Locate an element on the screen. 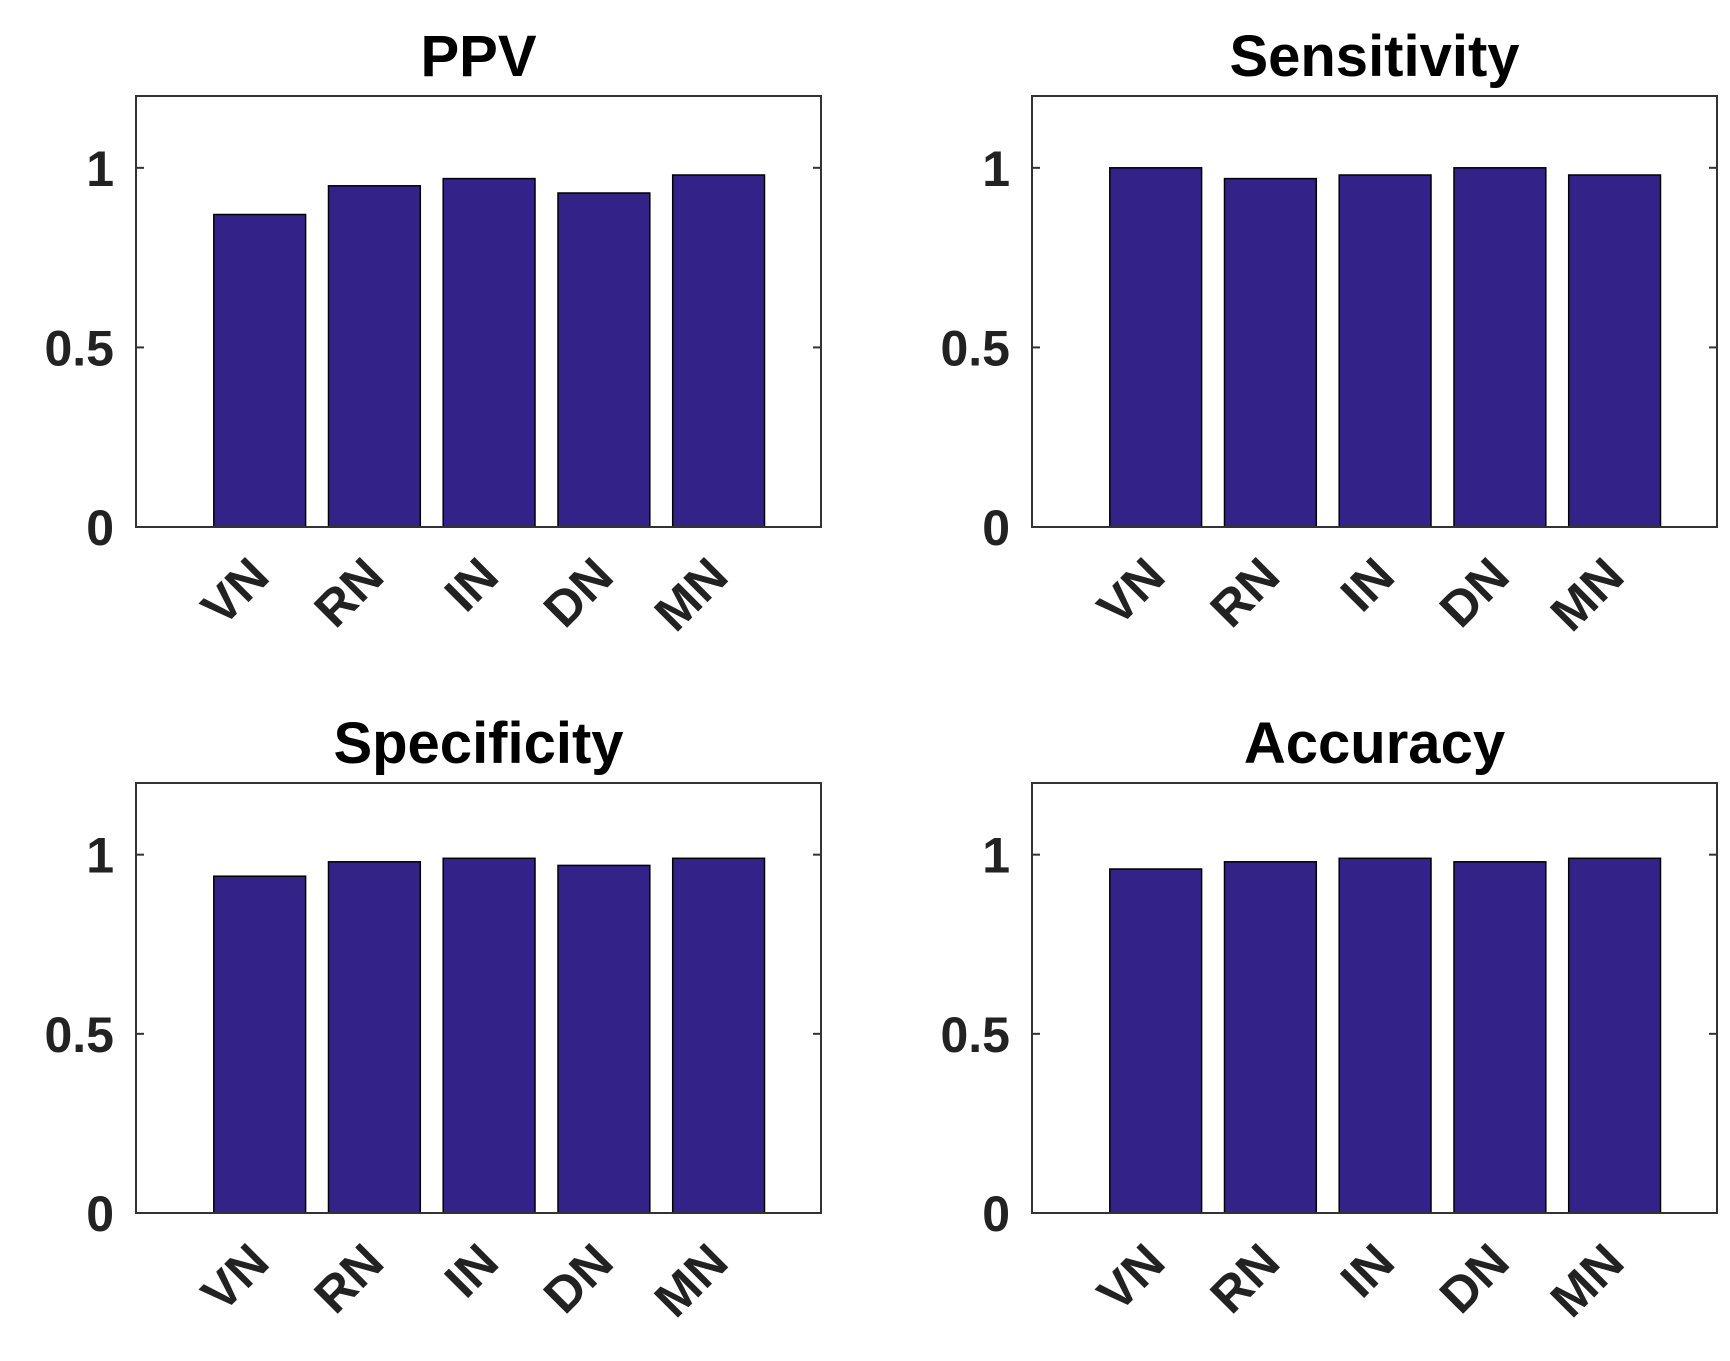  chart-title: Sensitivity is located at coordinates (1374, 56).